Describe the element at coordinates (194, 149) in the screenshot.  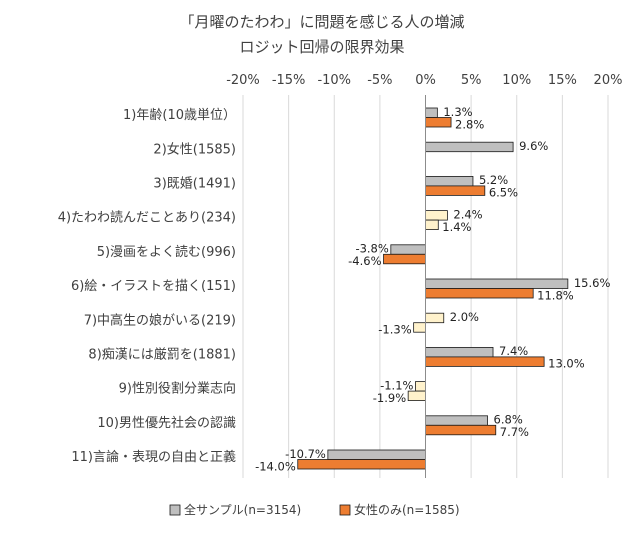
I see `category-label: 2)女性(1585)` at that location.